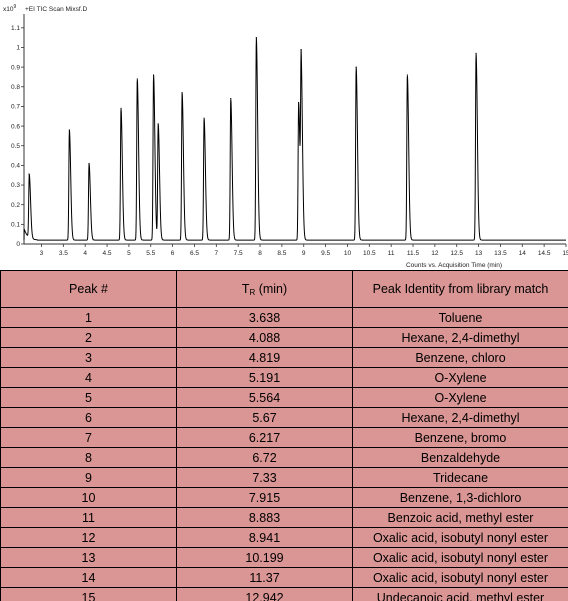 This screenshot has width=568, height=601. Describe the element at coordinates (348, 253) in the screenshot. I see `x-tick-label: 10` at that location.